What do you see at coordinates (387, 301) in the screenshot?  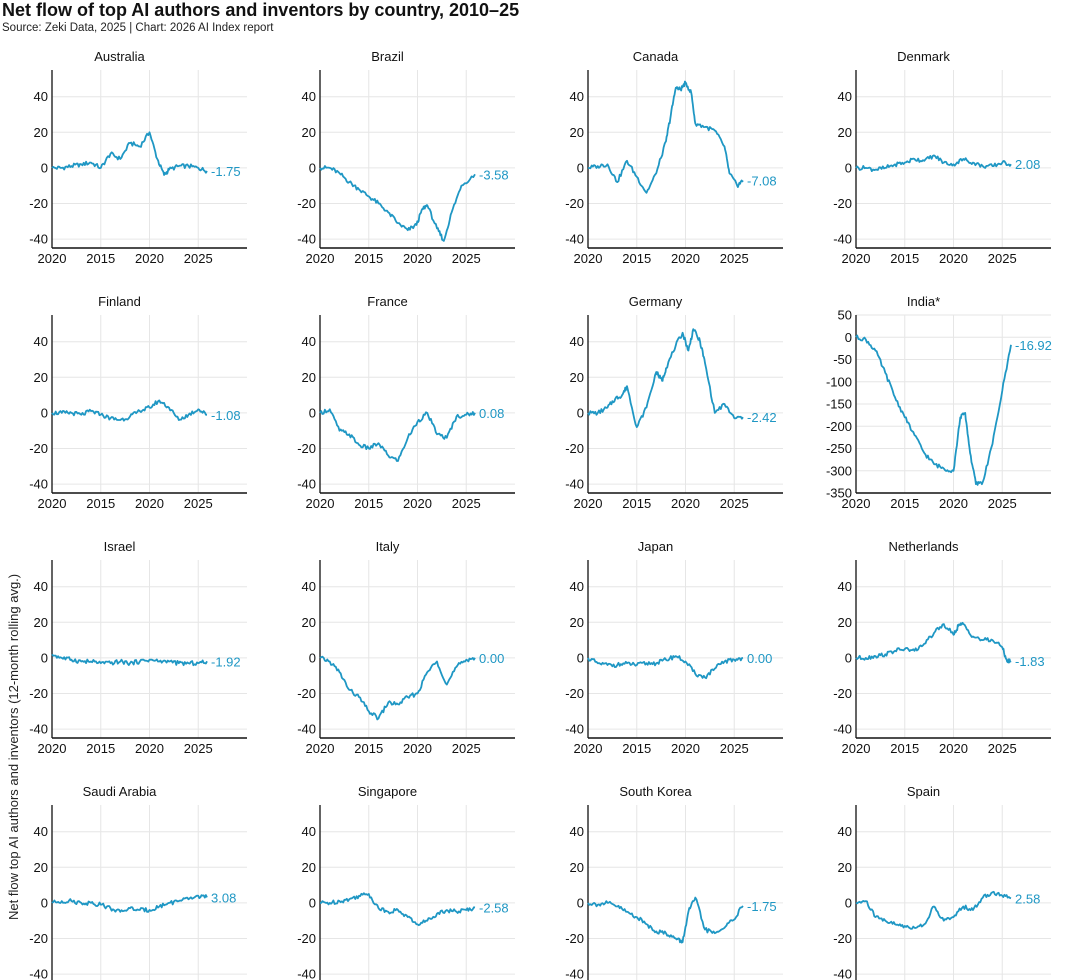 I see `panel-title: France` at bounding box center [387, 301].